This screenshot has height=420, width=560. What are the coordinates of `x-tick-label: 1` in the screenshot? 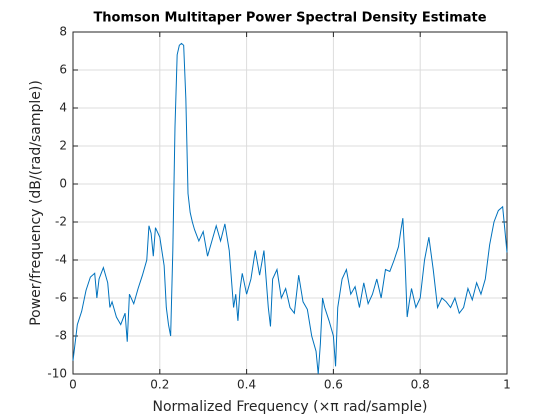 It's located at (507, 385).